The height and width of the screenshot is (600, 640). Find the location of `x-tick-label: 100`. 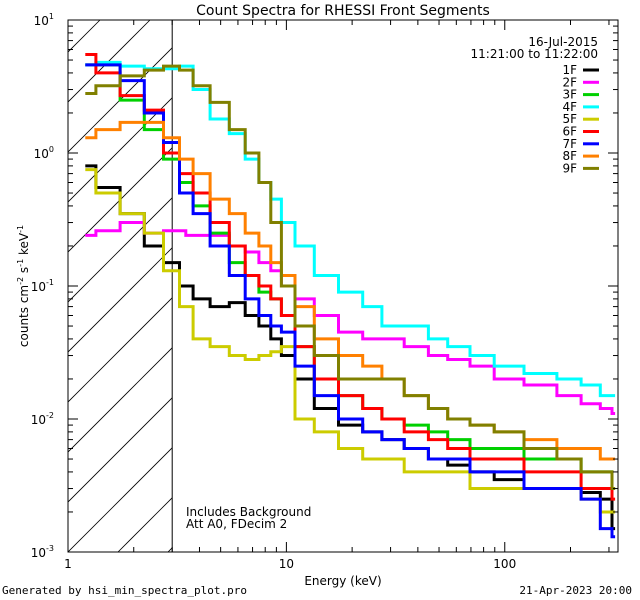

x-tick-label: 100 is located at coordinates (504, 564).